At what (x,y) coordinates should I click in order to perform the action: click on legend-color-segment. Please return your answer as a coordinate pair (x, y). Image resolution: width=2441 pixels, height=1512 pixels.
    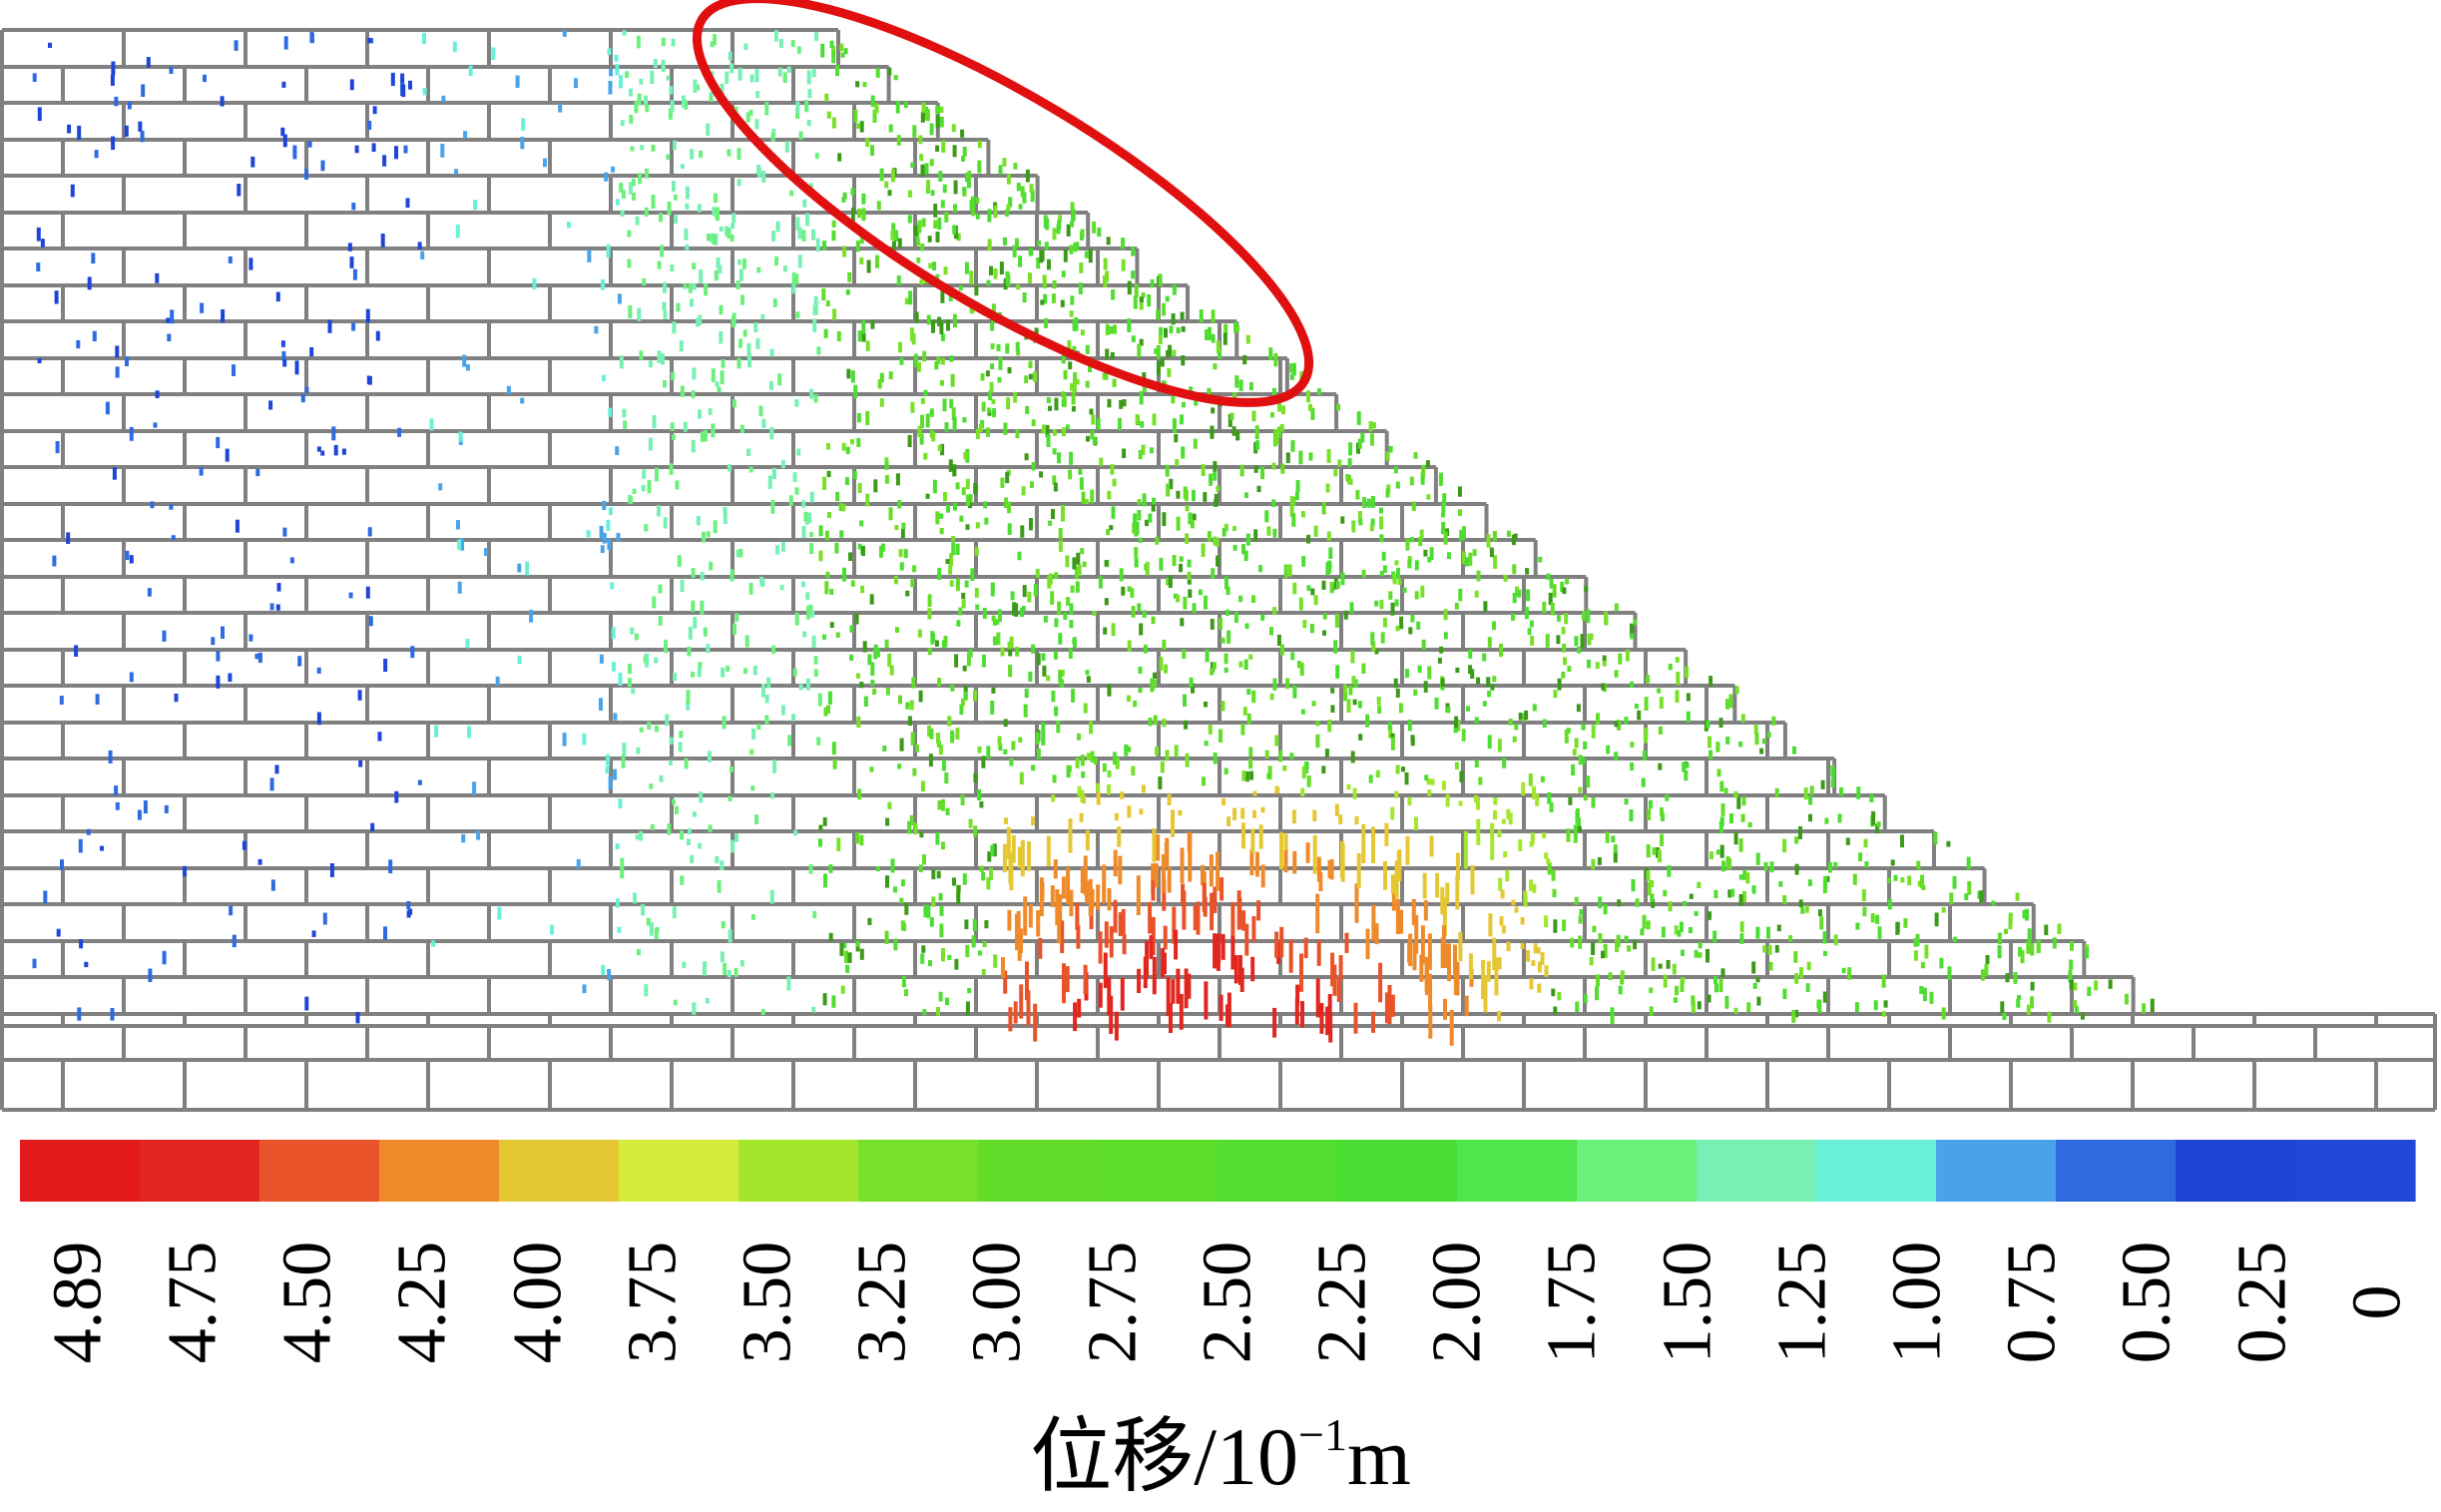
    Looking at the image, I should click on (1278, 1171).